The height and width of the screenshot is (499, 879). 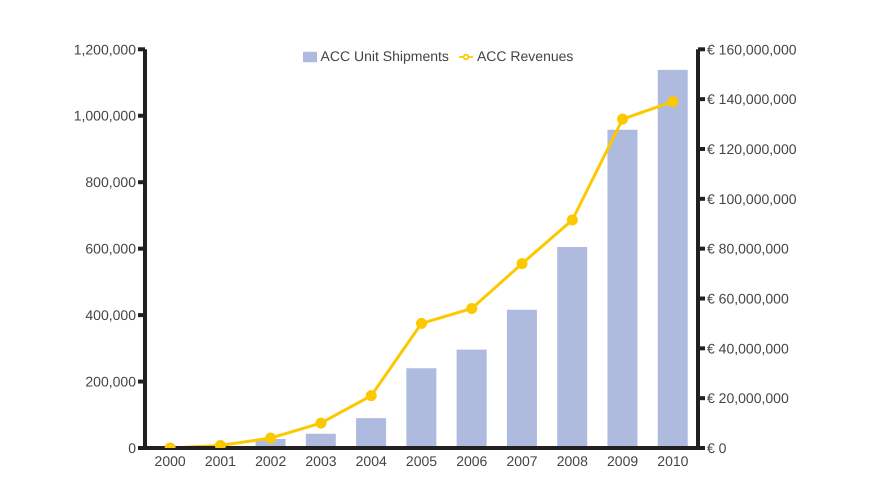 I want to click on y2-tick-label: € 100,000,000, so click(x=752, y=198).